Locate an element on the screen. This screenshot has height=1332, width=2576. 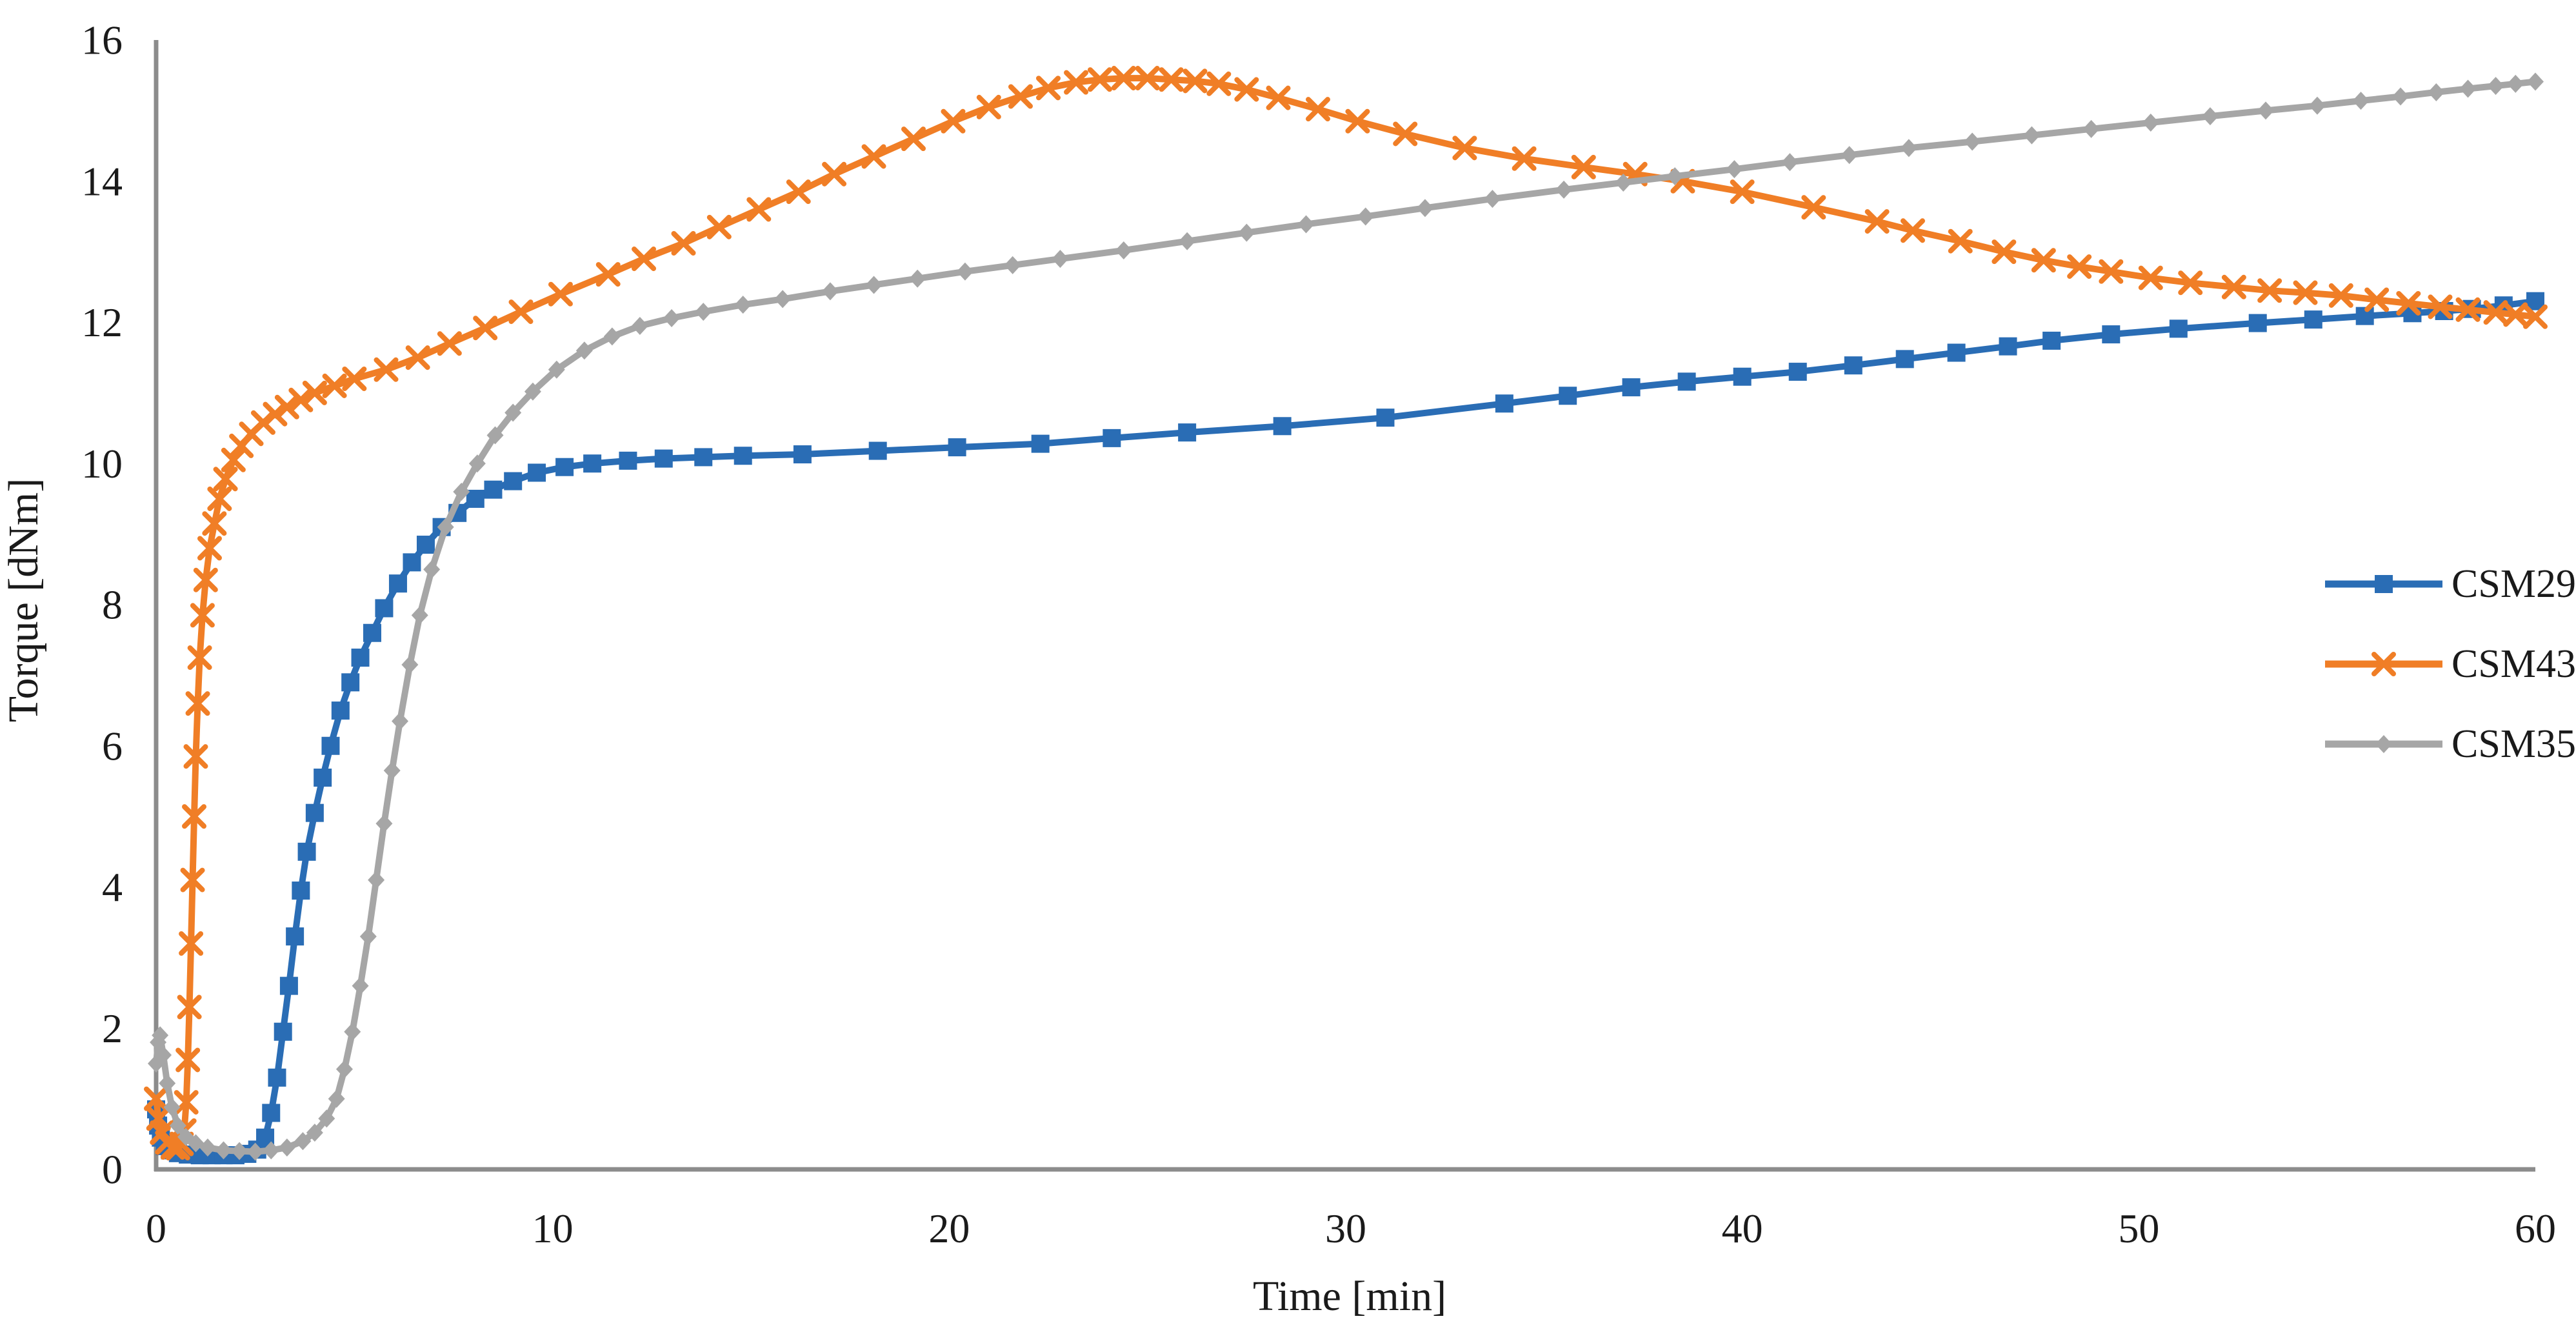
x-tick-label: 30 is located at coordinates (1345, 1228).